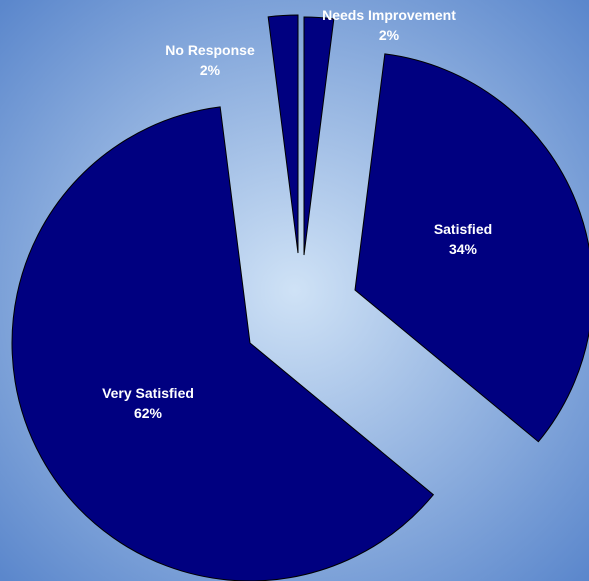  Describe the element at coordinates (389, 15) in the screenshot. I see `slice-name-needs-improvement: Needs Improvement` at that location.